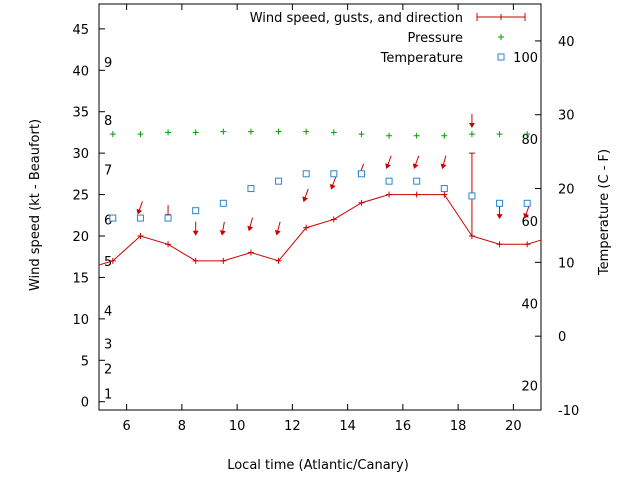  I want to click on y-tick-label-left: 45, so click(80, 30).